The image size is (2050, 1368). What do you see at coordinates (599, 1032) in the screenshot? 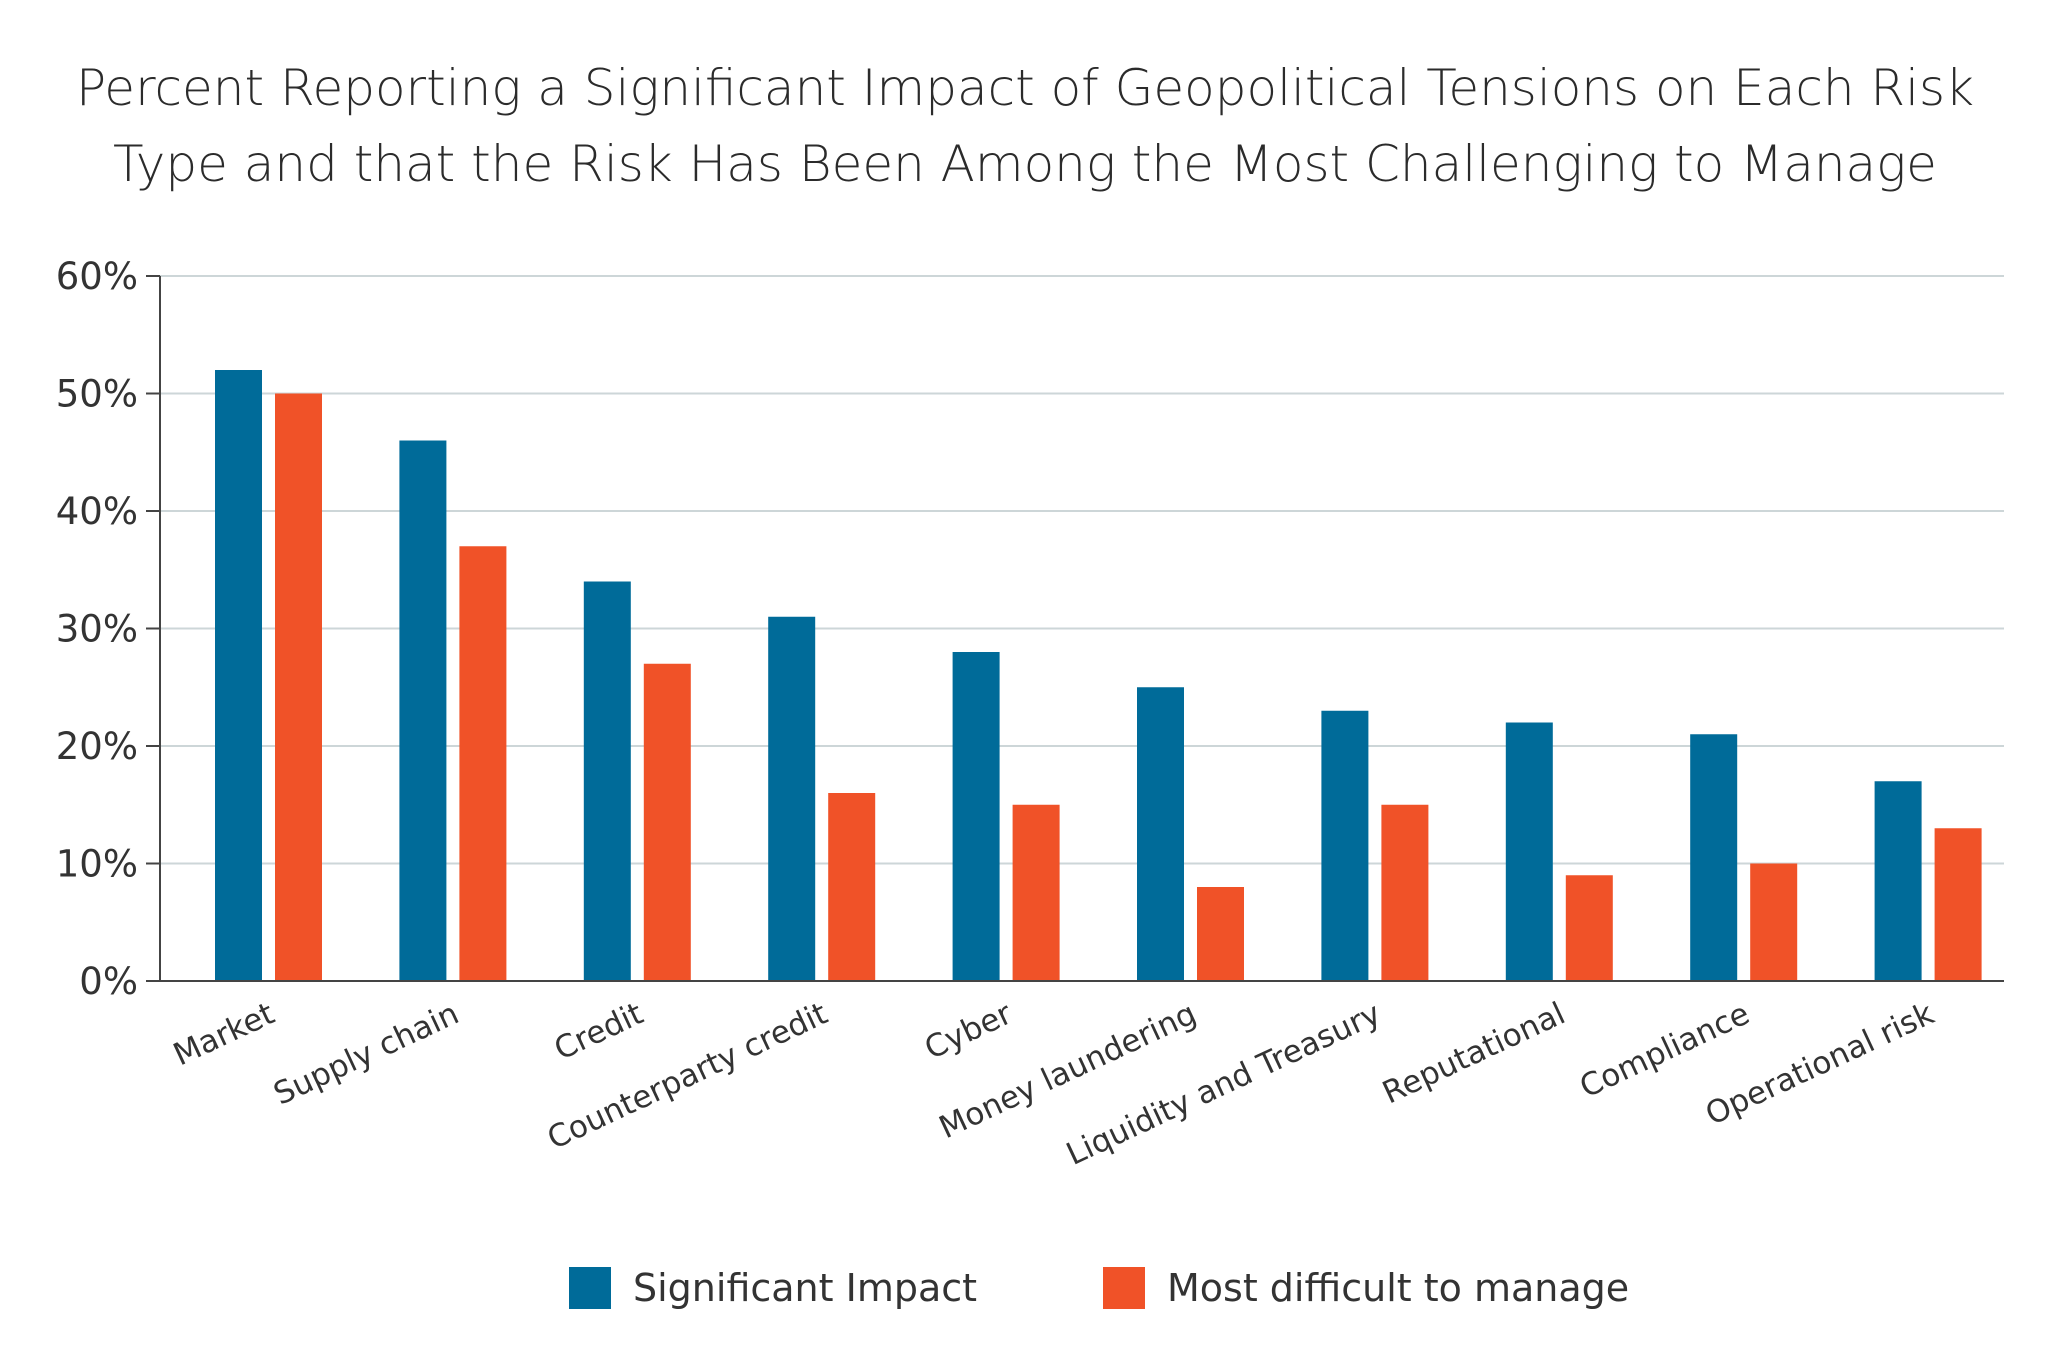
I see `x-tick-label: Credit` at bounding box center [599, 1032].